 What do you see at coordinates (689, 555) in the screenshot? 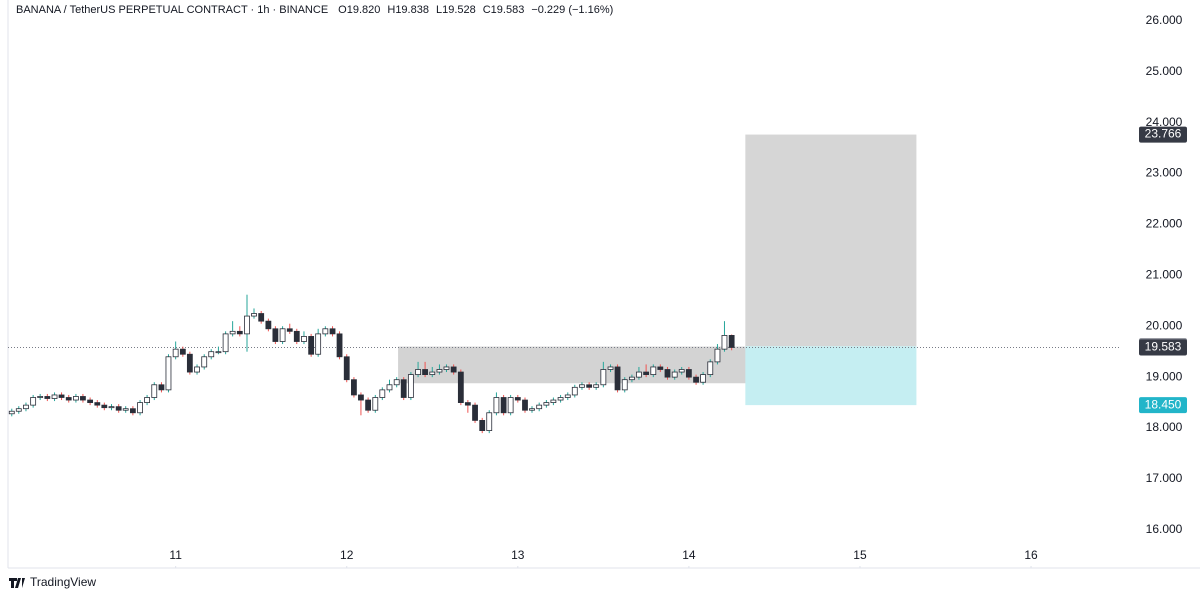
I see `x-tick-label: 14` at bounding box center [689, 555].